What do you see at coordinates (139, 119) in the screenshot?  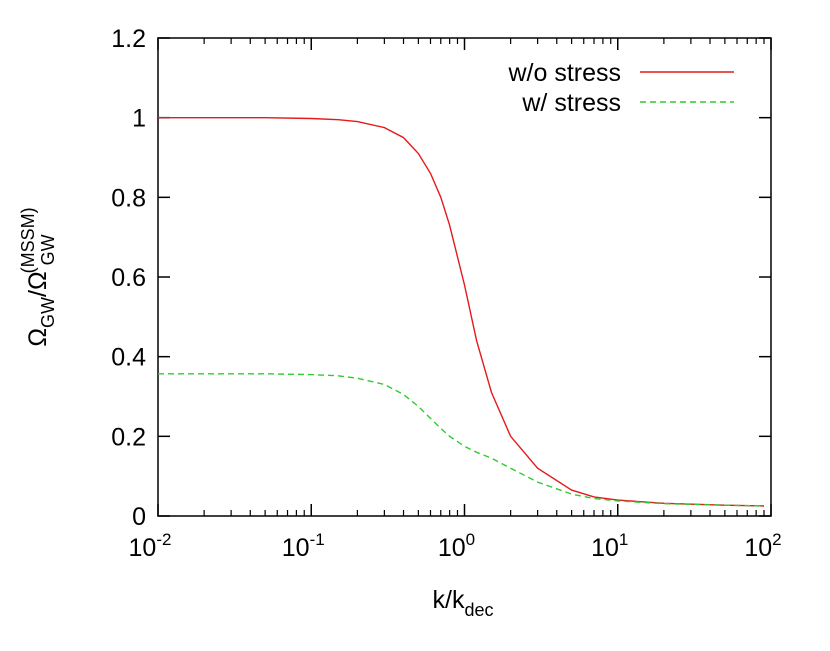 I see `y-tick-label: 1` at bounding box center [139, 119].